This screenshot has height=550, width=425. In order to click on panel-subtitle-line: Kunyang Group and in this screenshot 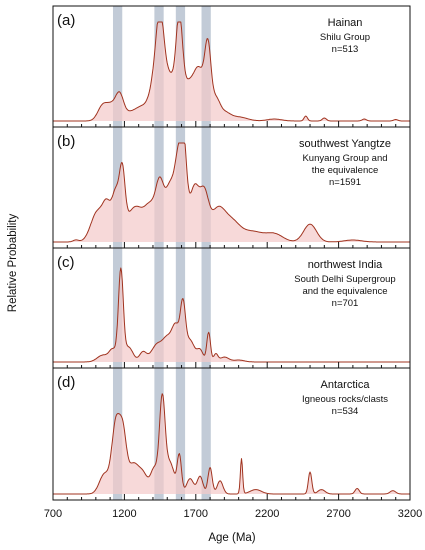, I will do `click(344, 158)`.